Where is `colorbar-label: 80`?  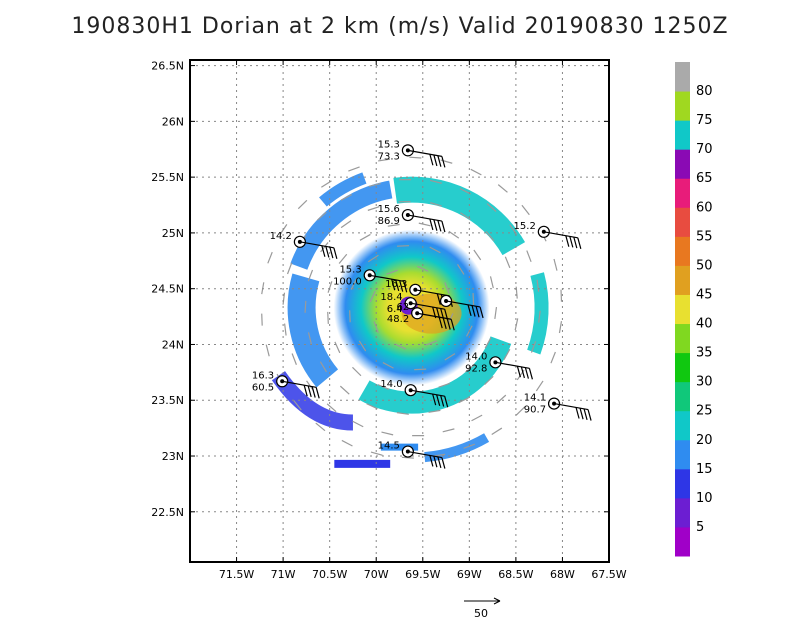
colorbar-label: 80 is located at coordinates (704, 91).